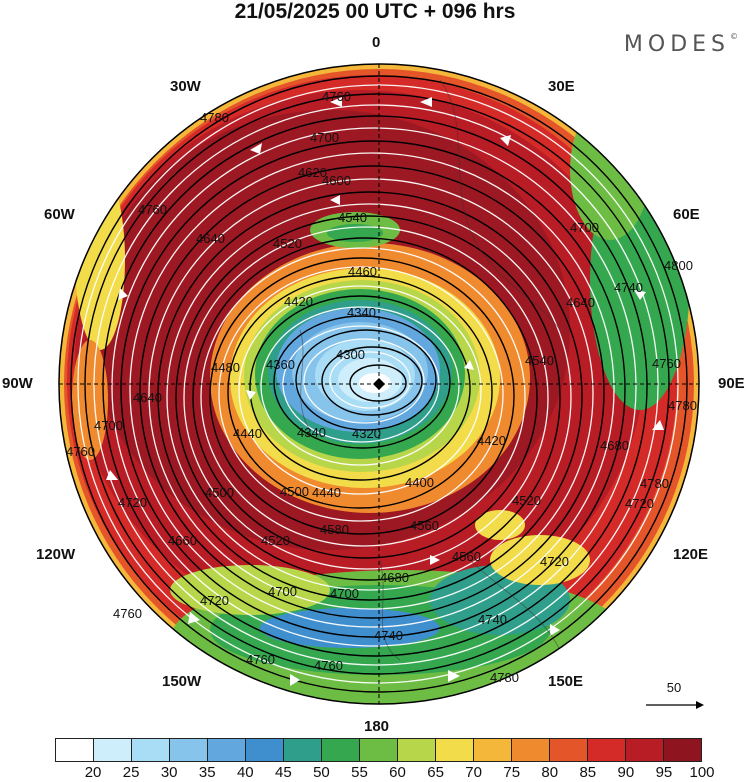 The height and width of the screenshot is (782, 750). Describe the element at coordinates (678, 265) in the screenshot. I see `contour-label: 4800` at that location.